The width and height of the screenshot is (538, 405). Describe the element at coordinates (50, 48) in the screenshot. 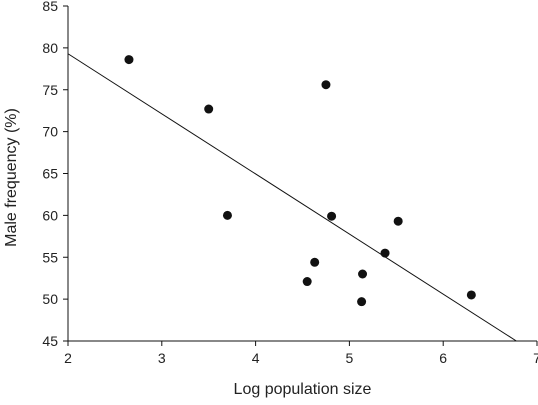

I see `y-tick-label: 80` at that location.